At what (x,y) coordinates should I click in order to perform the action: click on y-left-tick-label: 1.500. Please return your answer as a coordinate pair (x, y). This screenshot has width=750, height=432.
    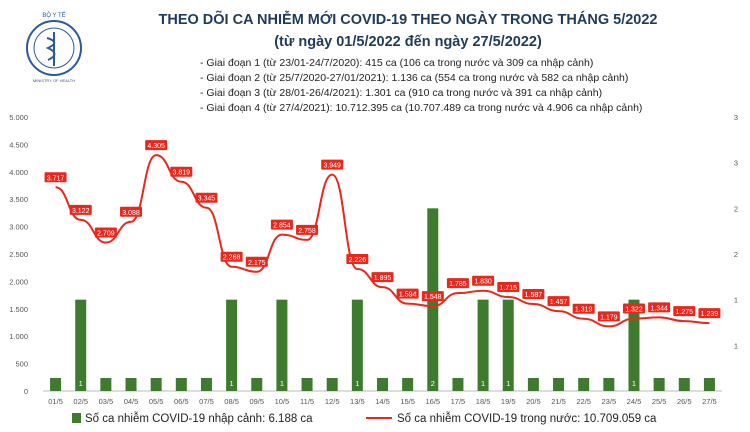
    Looking at the image, I should click on (18, 309).